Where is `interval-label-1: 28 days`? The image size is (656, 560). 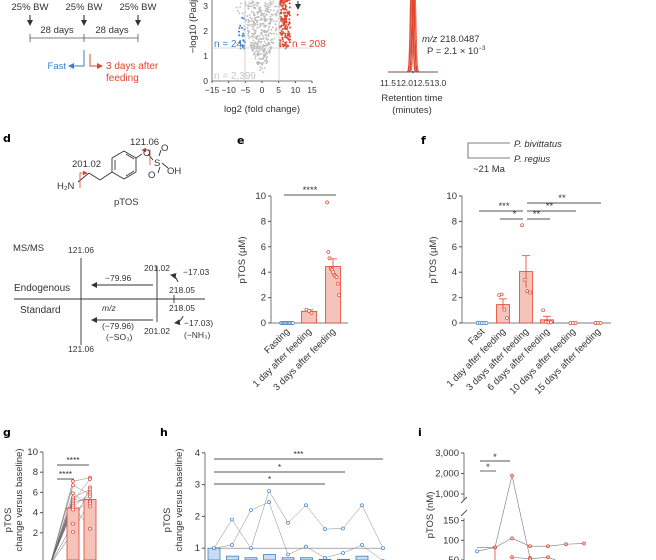
interval-label-1: 28 days is located at coordinates (57, 30).